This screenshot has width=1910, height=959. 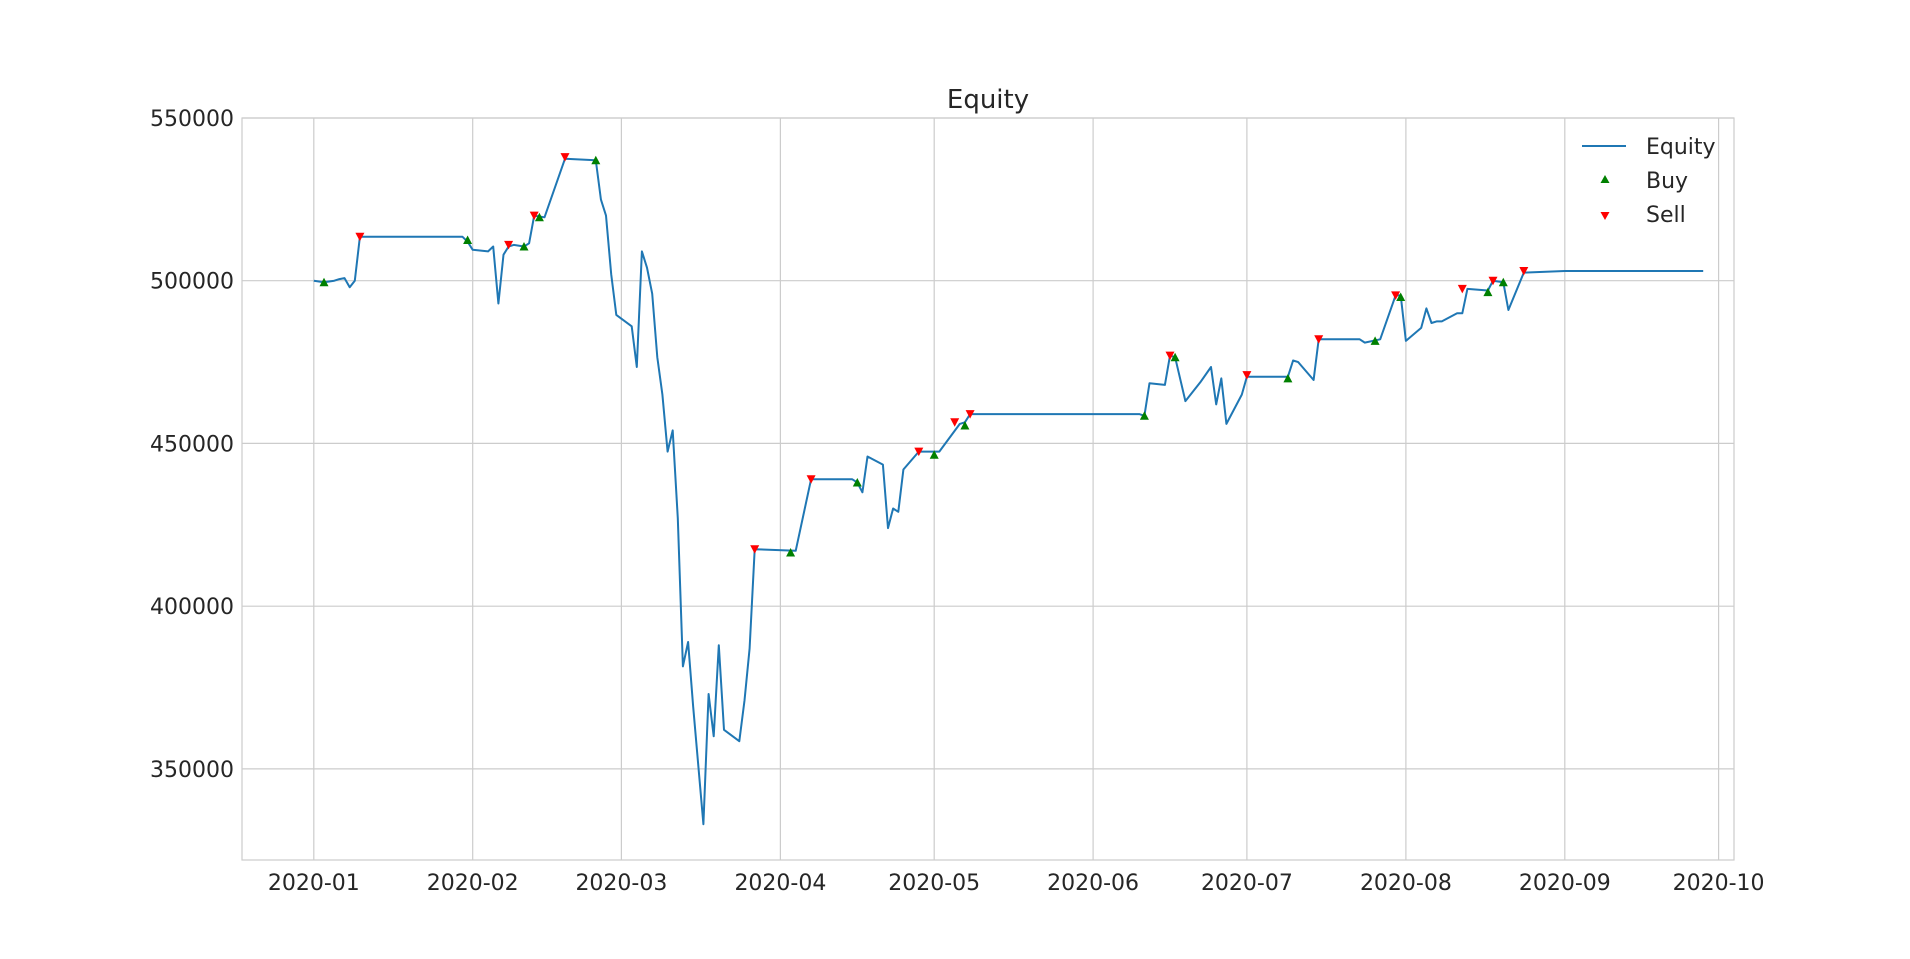 I want to click on legend: Equity Buy Sell, so click(x=1649, y=181).